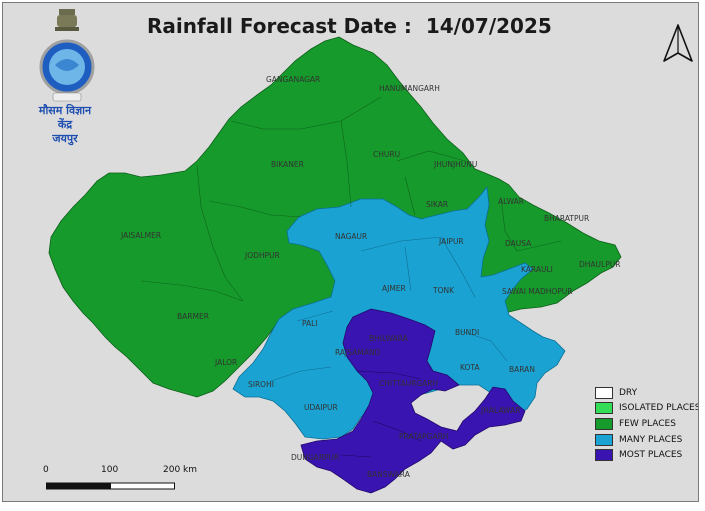 This screenshot has width=705, height=511. What do you see at coordinates (522, 369) in the screenshot?
I see `district-label: BARAN` at bounding box center [522, 369].